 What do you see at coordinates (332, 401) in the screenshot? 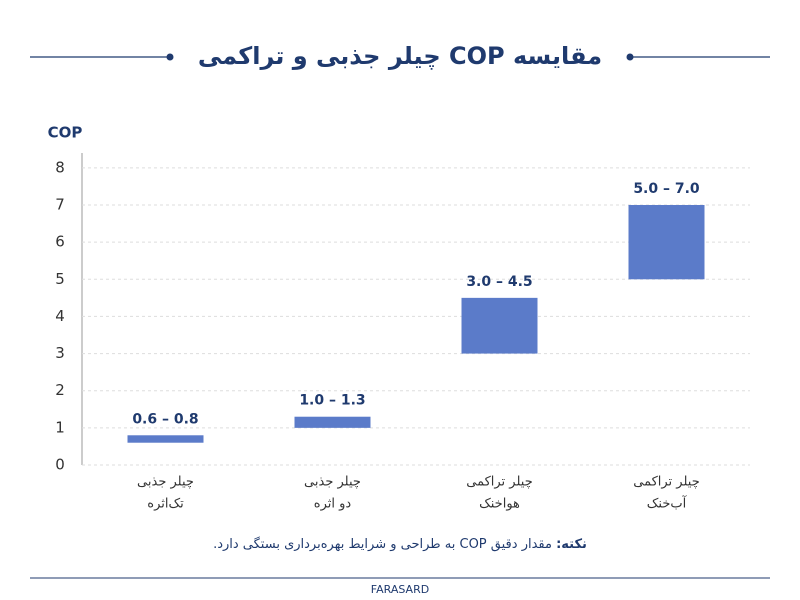
I see `value-label: 1.0 – 1.3` at bounding box center [332, 401].